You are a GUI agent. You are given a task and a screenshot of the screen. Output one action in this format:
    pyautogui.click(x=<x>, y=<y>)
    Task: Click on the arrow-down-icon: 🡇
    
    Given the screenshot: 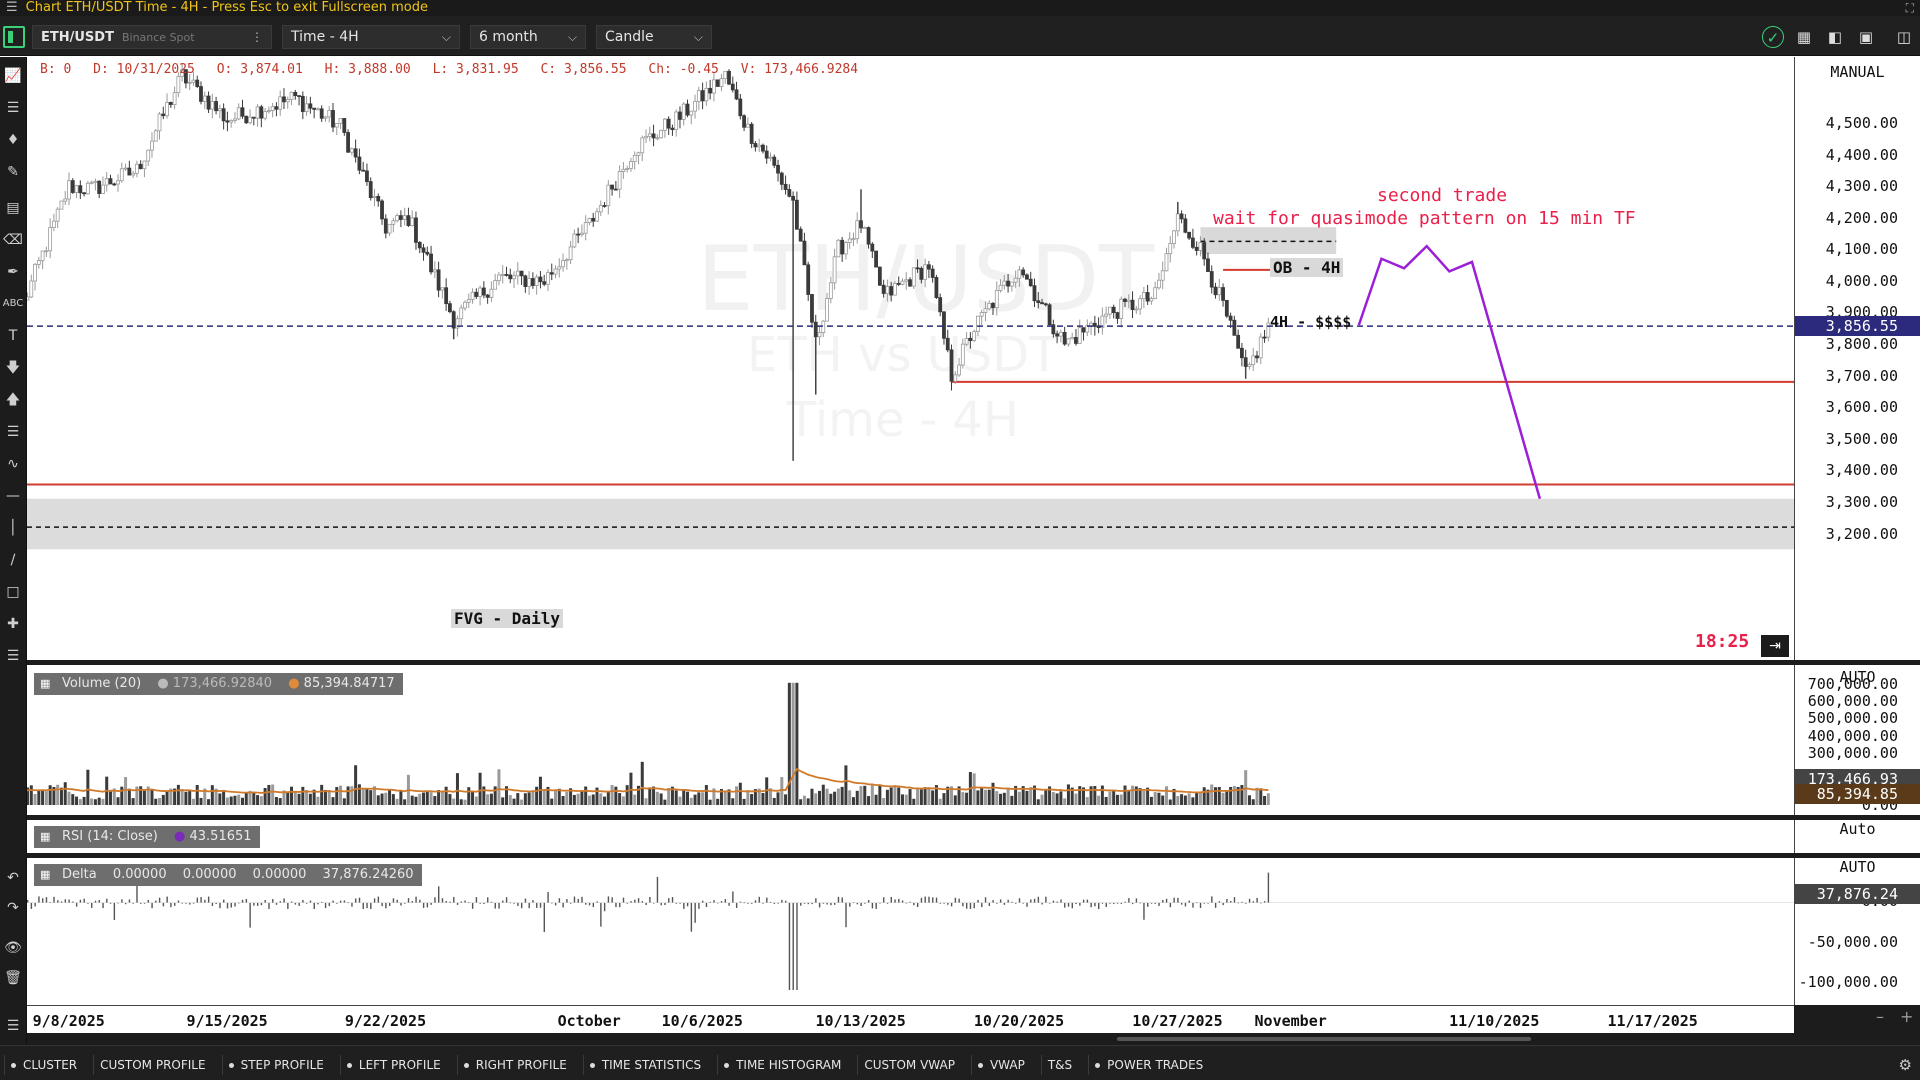 What is the action you would take?
    pyautogui.click(x=13, y=368)
    